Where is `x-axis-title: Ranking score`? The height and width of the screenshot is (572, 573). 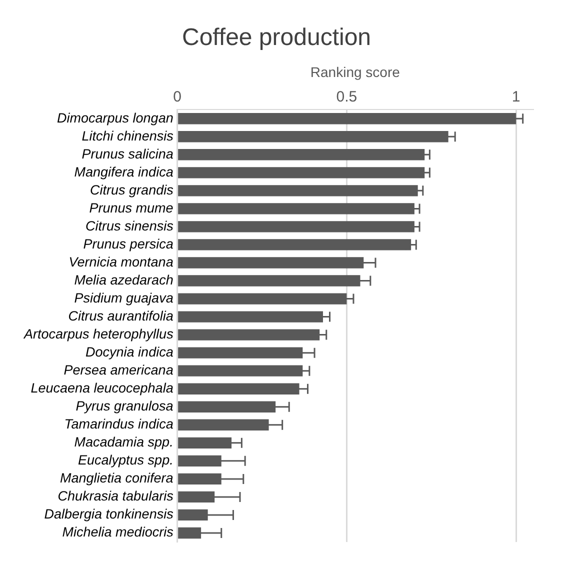 x-axis-title: Ranking score is located at coordinates (355, 72).